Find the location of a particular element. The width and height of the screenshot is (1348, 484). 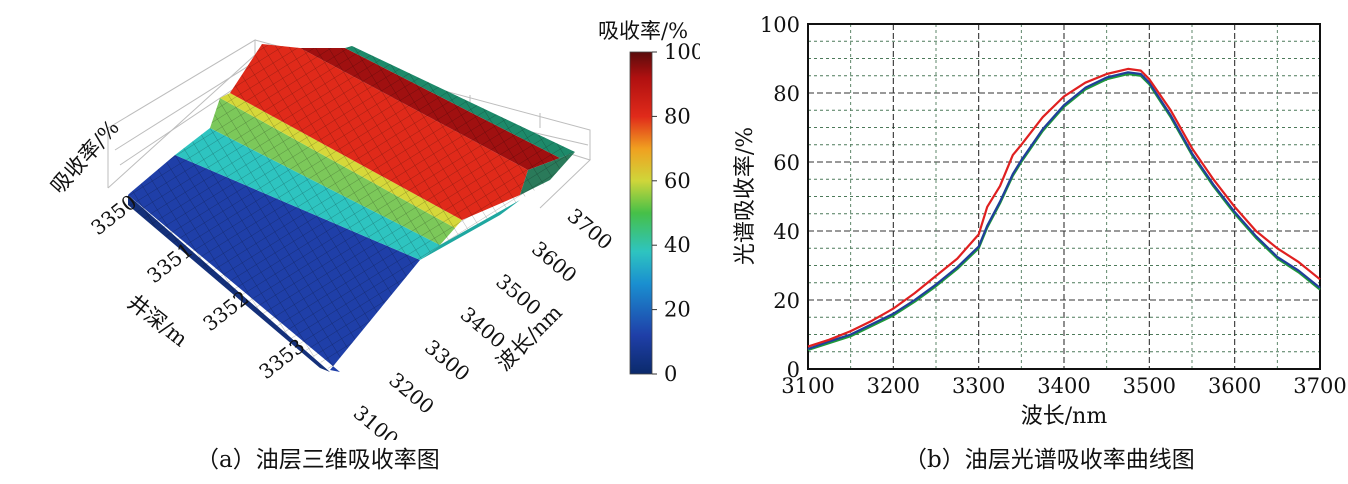

x-tick-label: 3400 is located at coordinates (1063, 386).